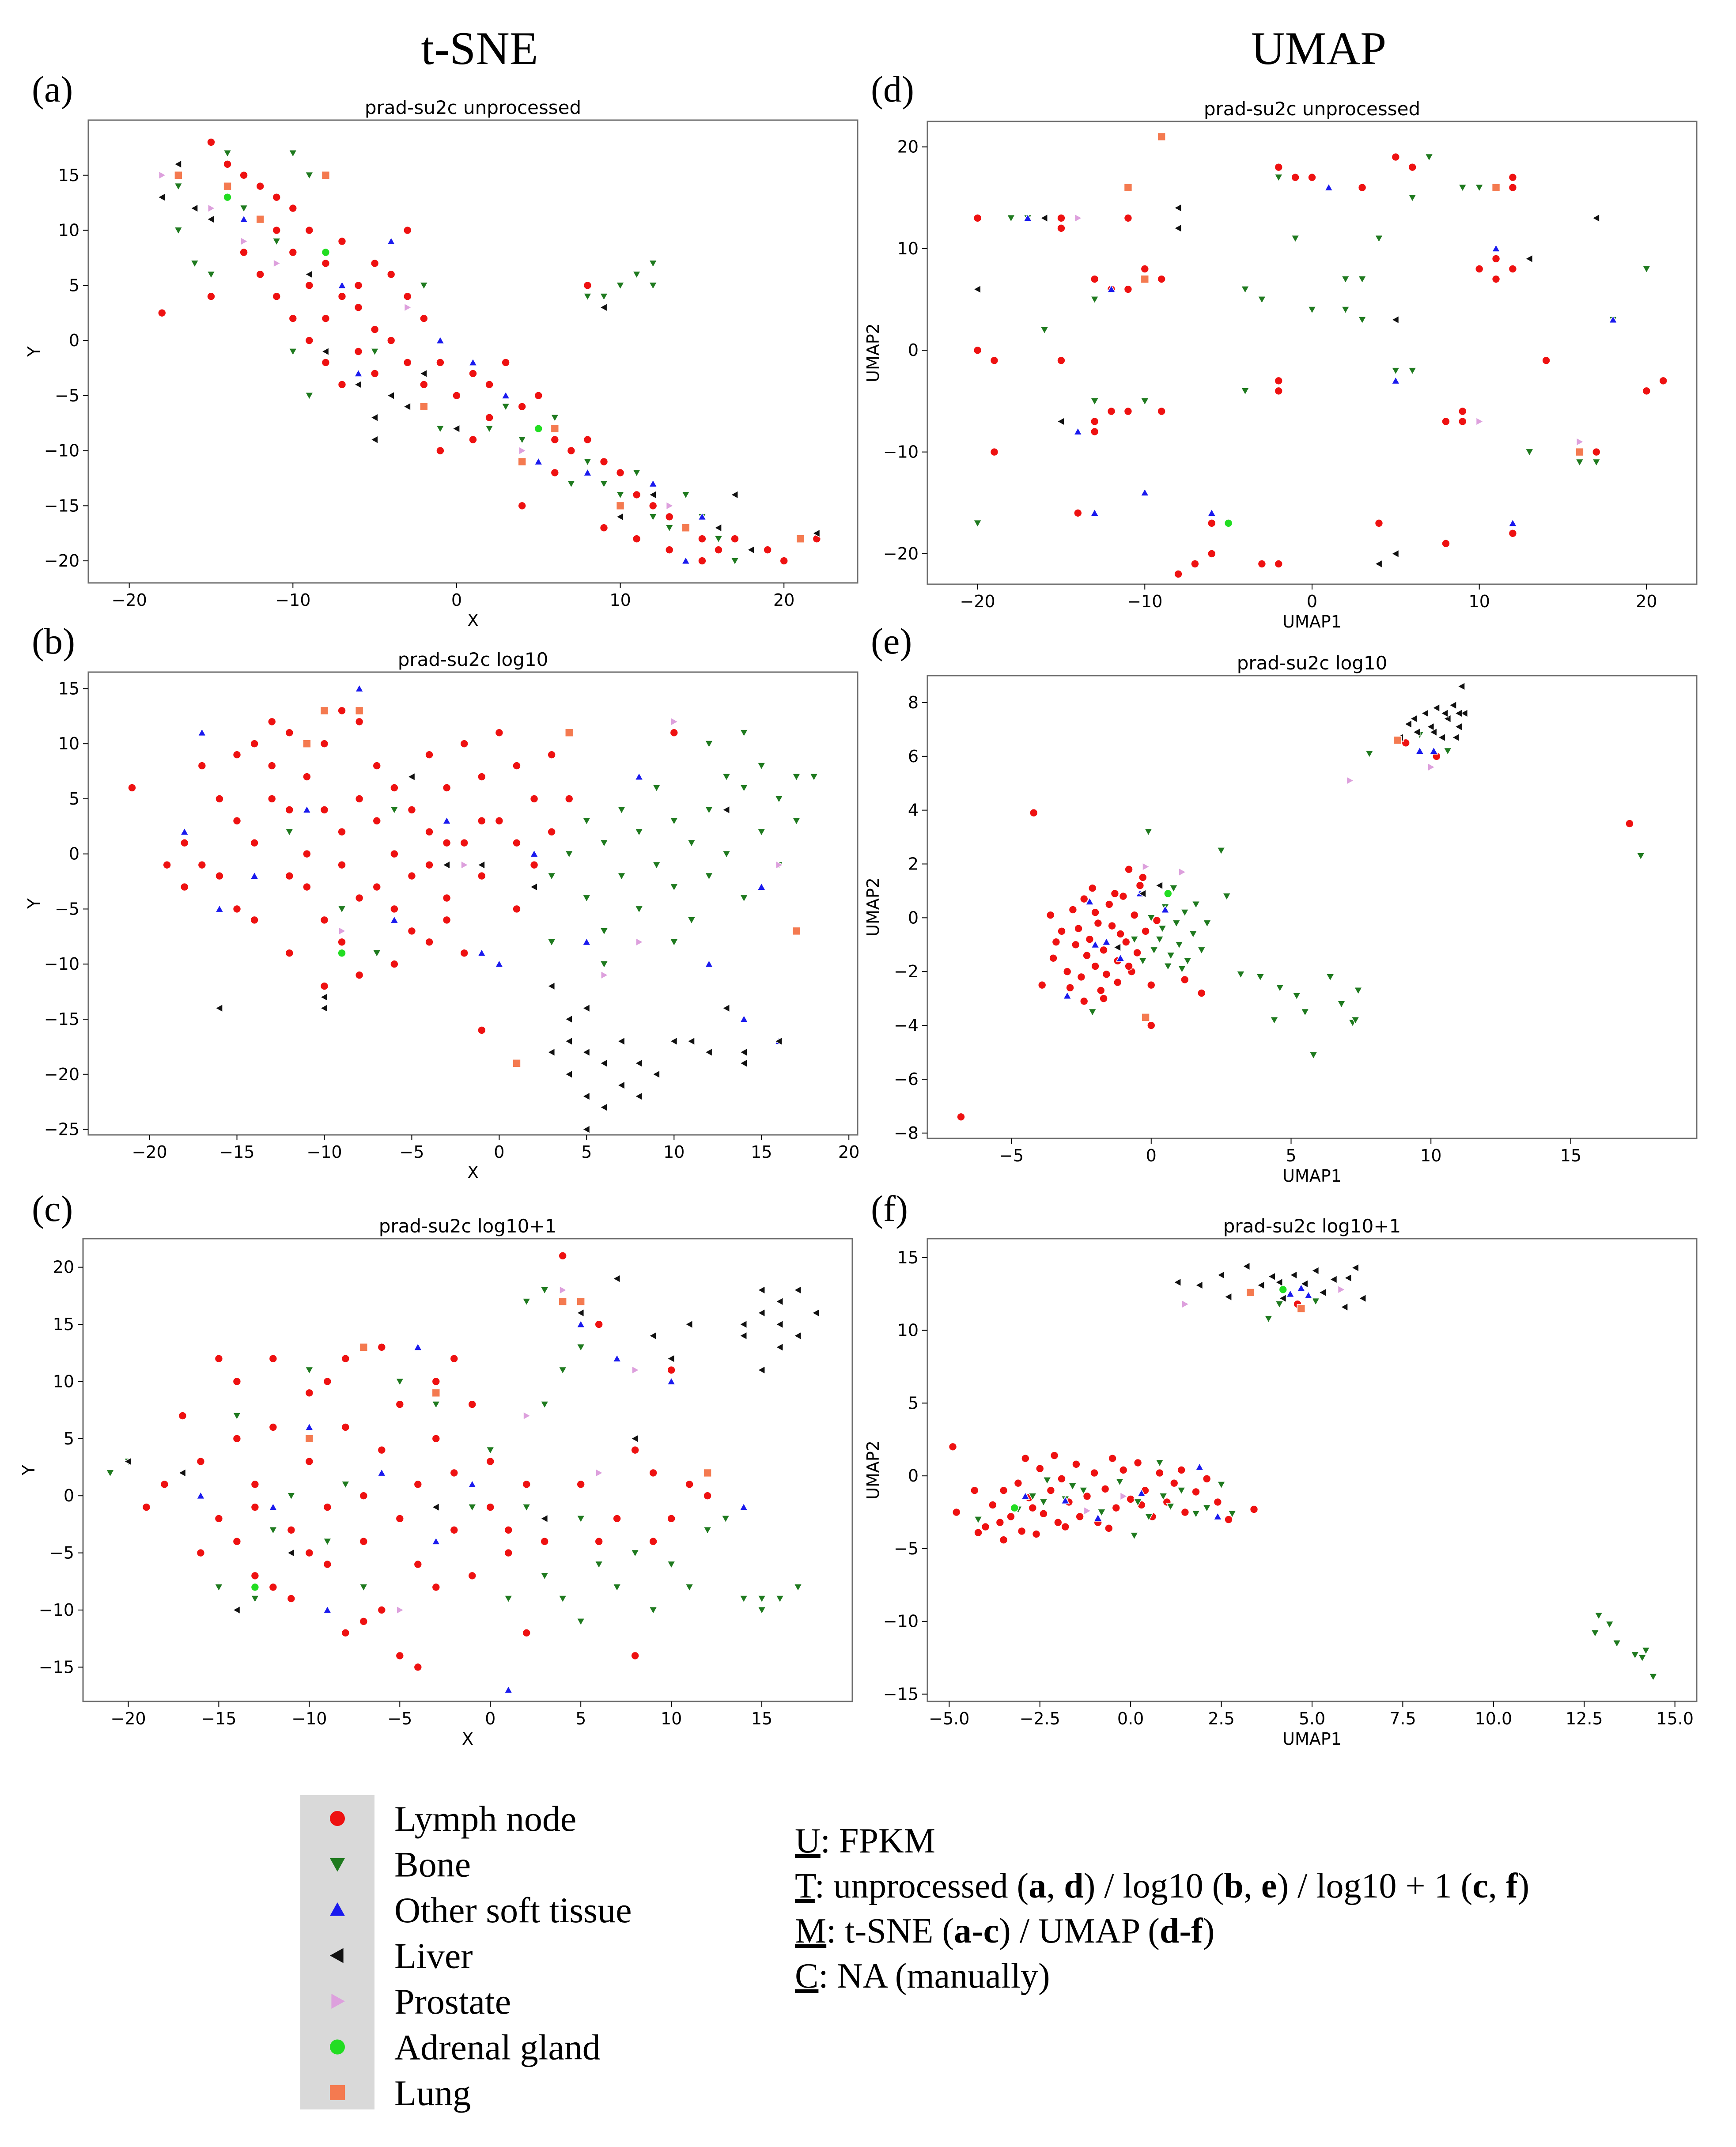  Describe the element at coordinates (1312, 1470) in the screenshot. I see `plot-frame` at that location.